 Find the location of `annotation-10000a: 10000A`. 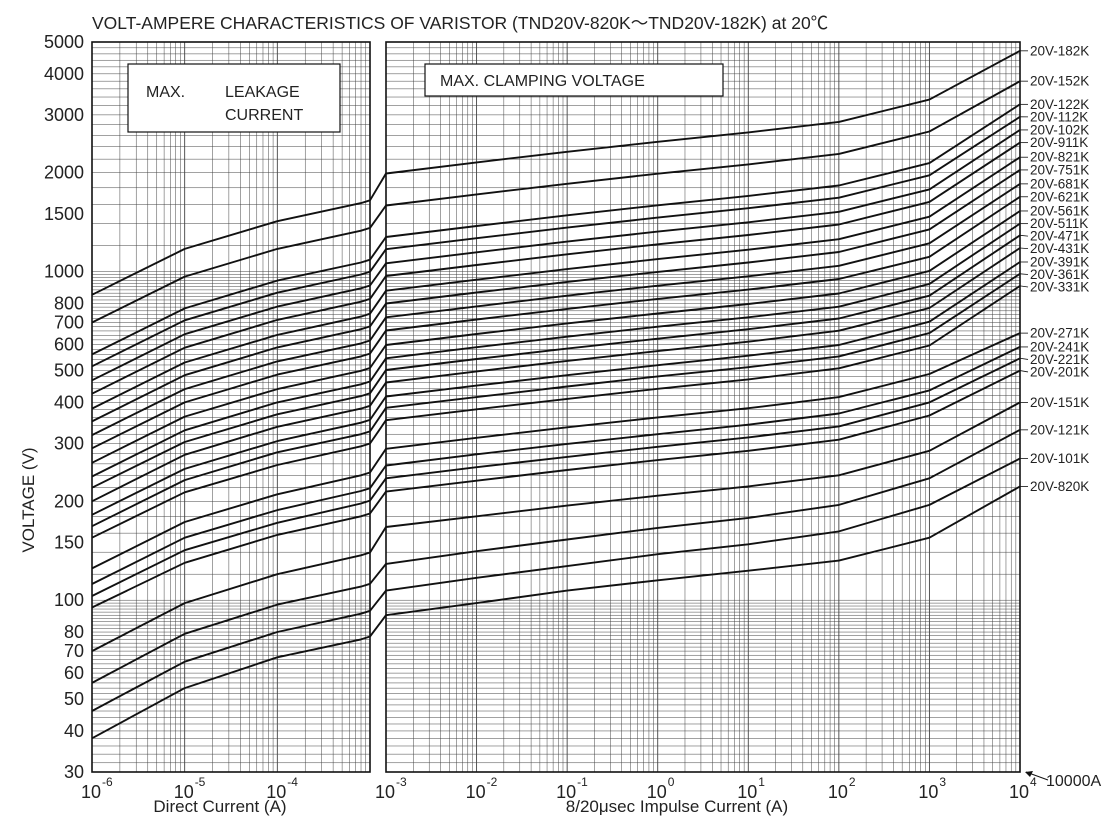

annotation-10000a: 10000A is located at coordinates (1063, 780).